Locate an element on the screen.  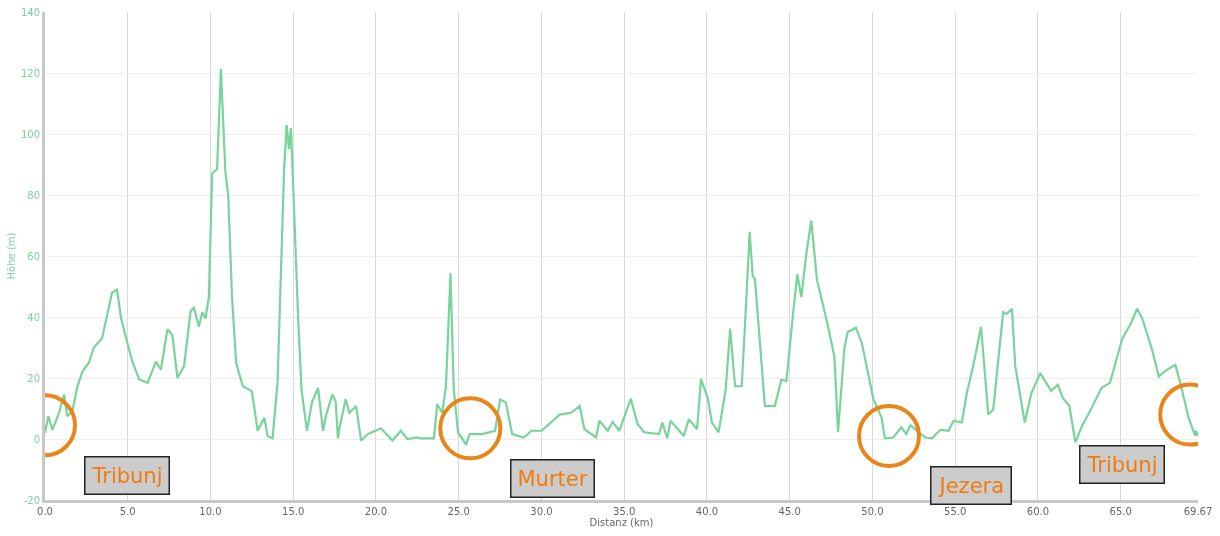
y-tick-label: 40 is located at coordinates (33, 317).